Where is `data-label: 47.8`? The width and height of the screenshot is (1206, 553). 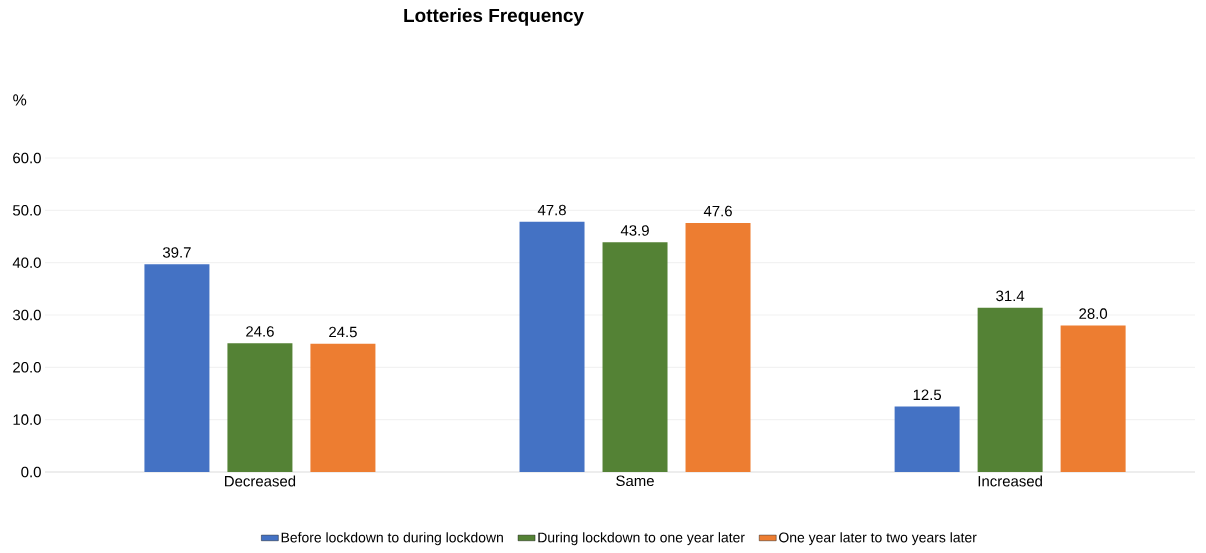
data-label: 47.8 is located at coordinates (551, 210).